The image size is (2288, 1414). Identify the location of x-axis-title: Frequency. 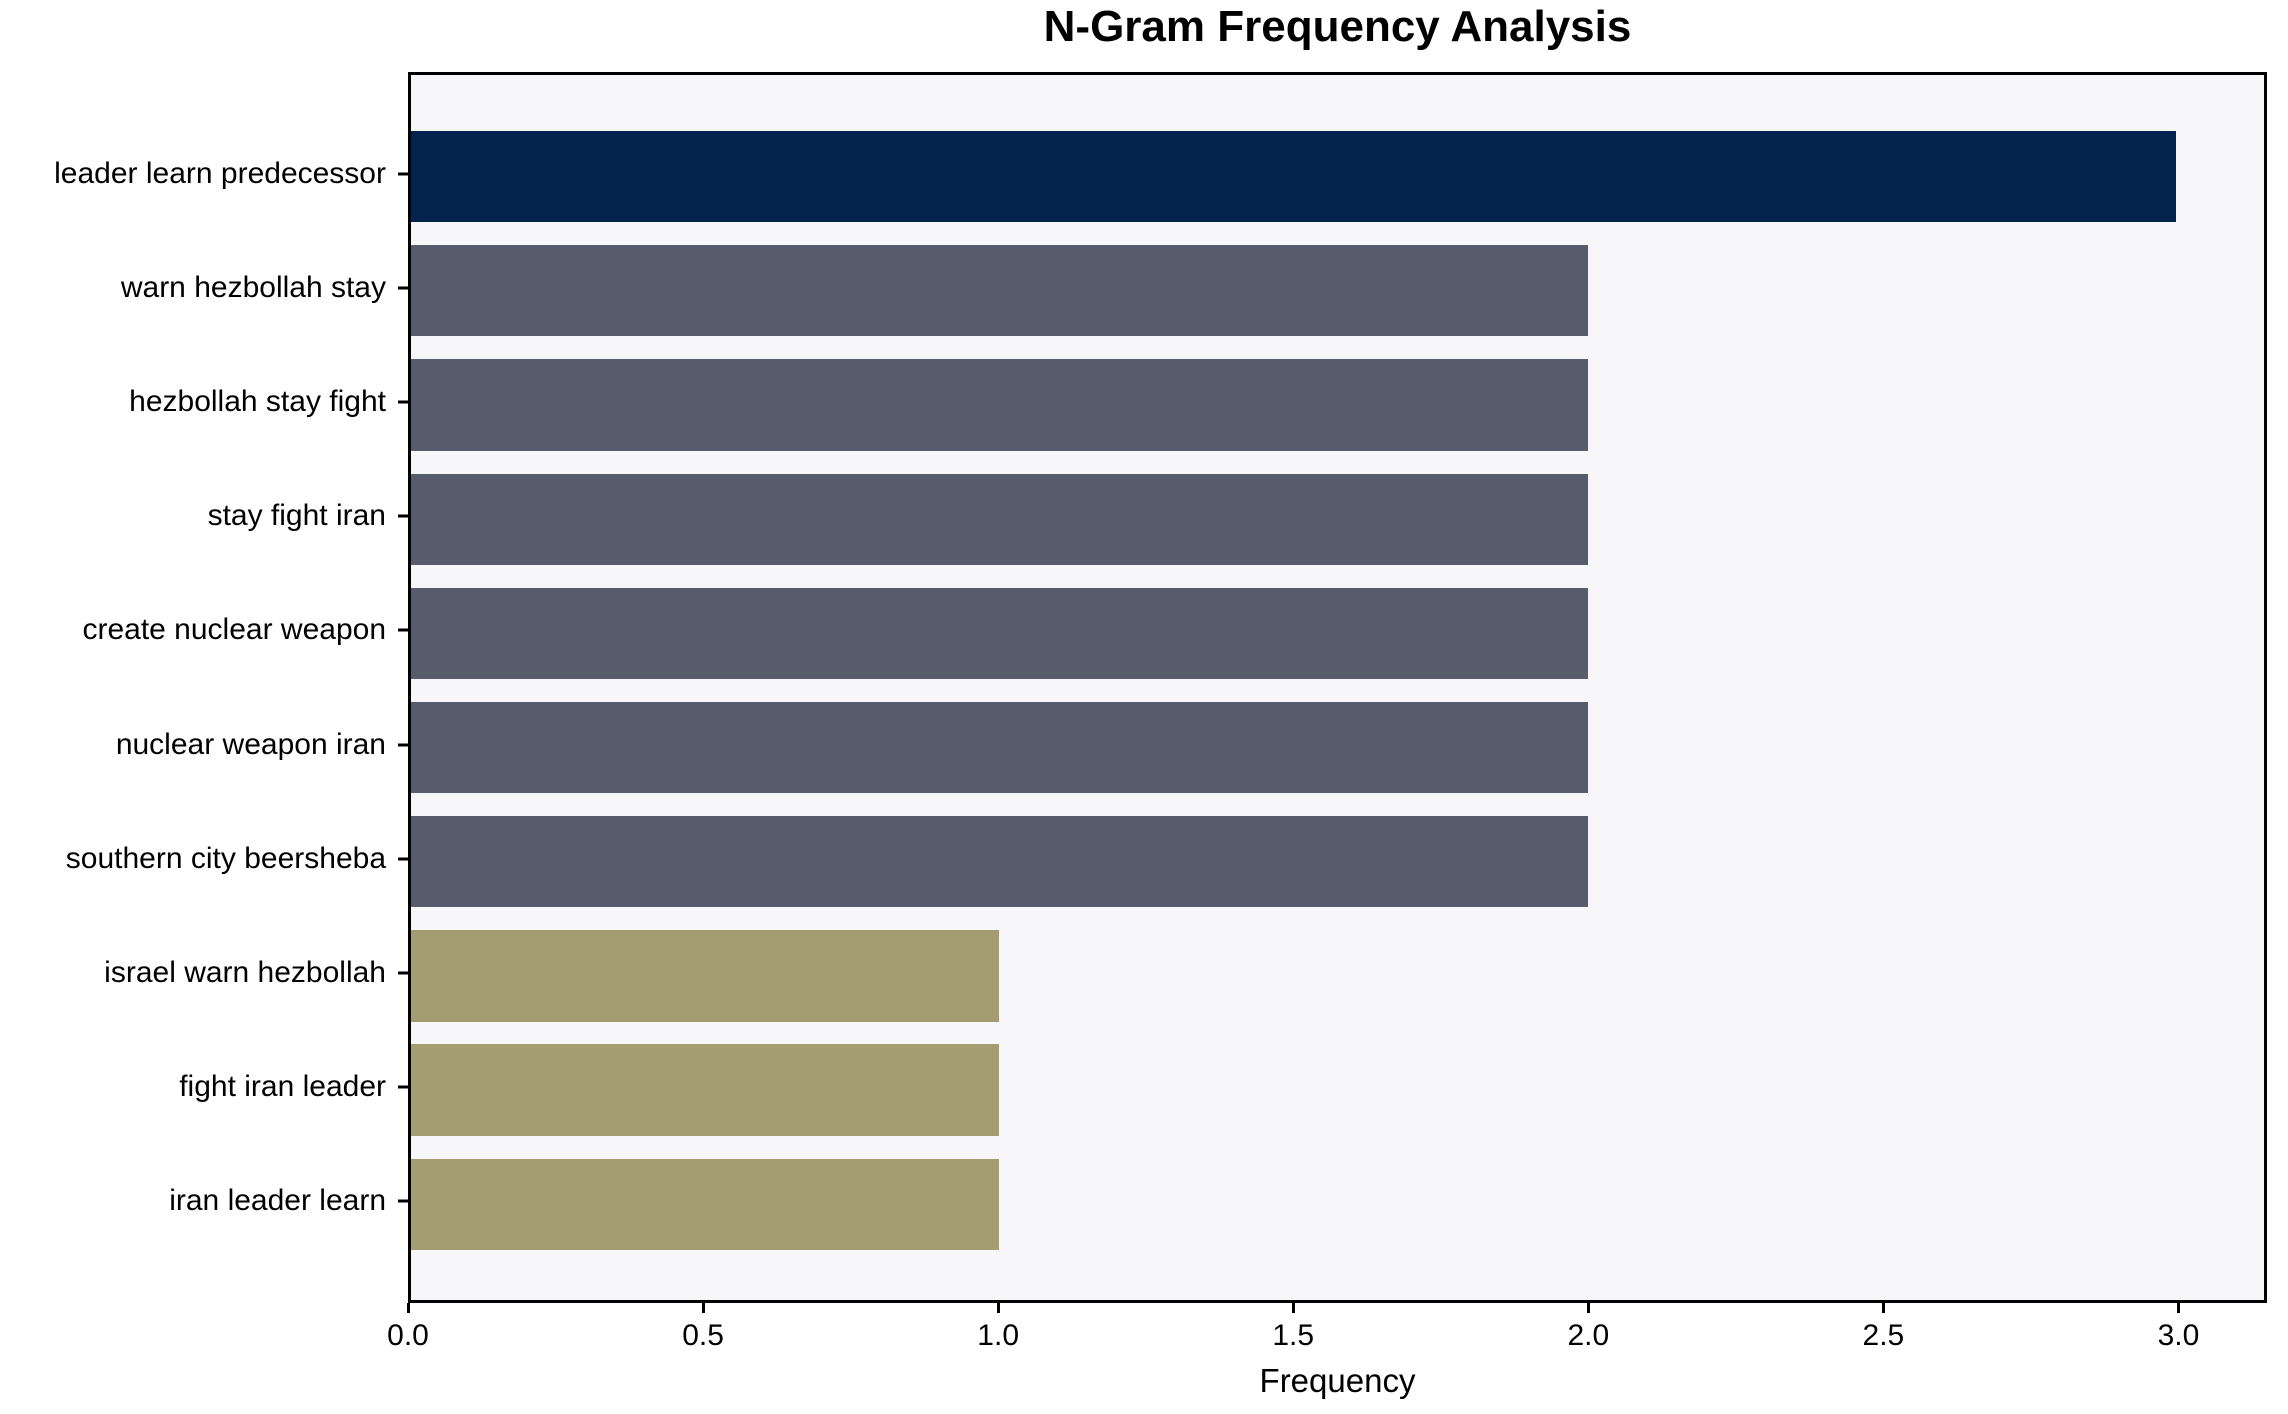
(1337, 1380).